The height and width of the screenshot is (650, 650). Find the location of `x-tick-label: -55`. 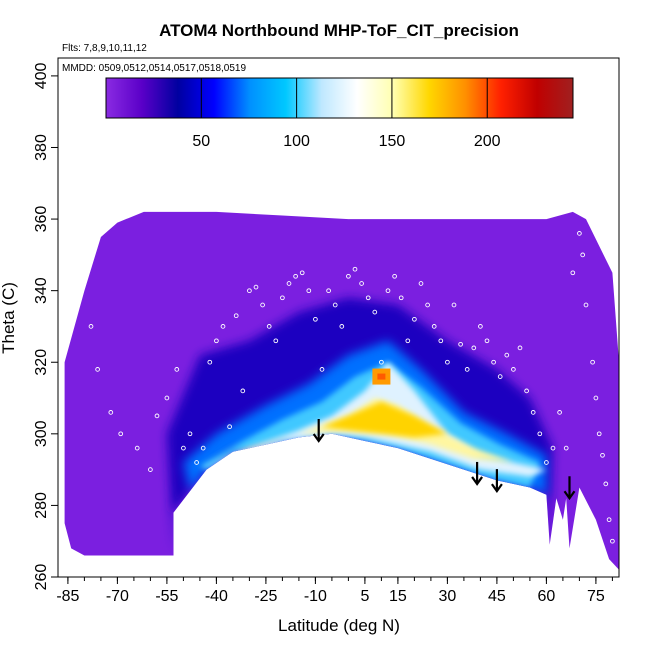

x-tick-label: -55 is located at coordinates (166, 596).